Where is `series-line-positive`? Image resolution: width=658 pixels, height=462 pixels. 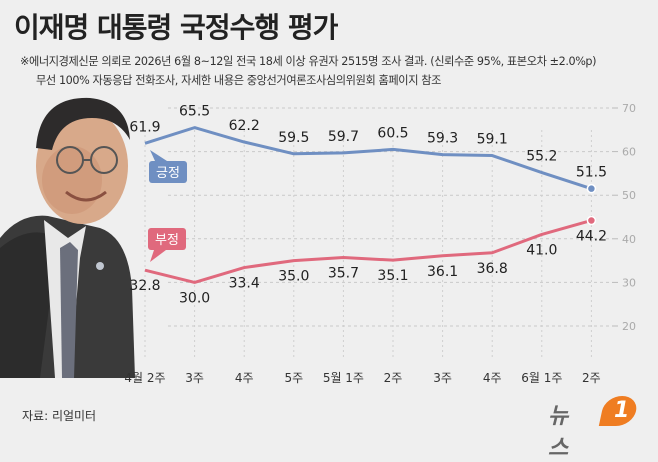
series-line-positive is located at coordinates (368, 158).